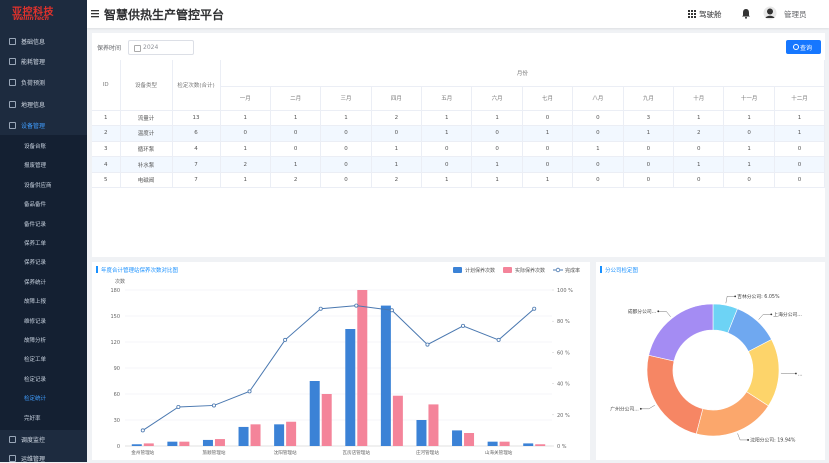 This screenshot has height=463, width=829. I want to click on header-cell: 月份, so click(522, 73).